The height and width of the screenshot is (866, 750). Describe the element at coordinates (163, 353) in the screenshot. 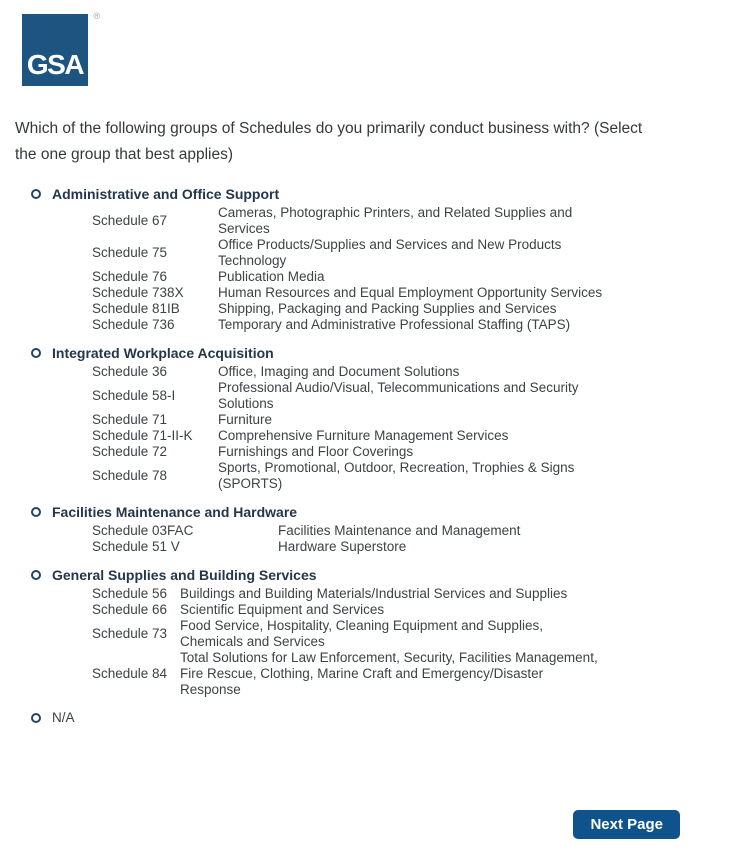

I see `group-label: Integrated Workplace Acquisition` at that location.